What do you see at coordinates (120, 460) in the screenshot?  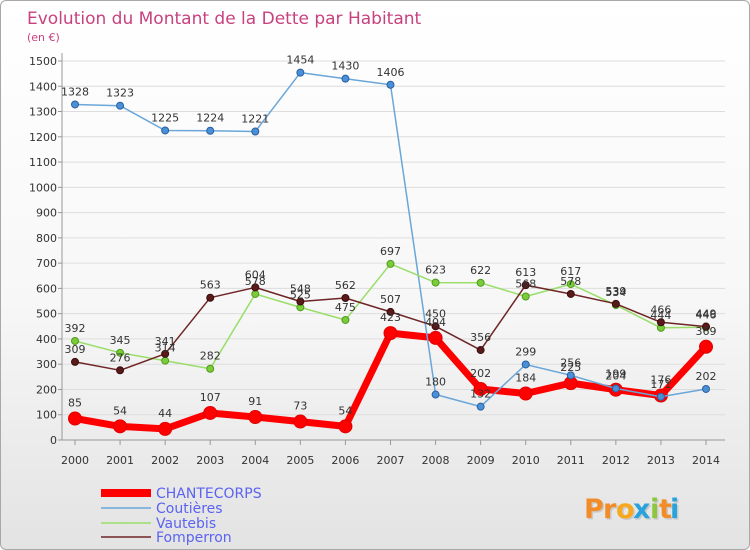 I see `x-tick-label: 2001` at bounding box center [120, 460].